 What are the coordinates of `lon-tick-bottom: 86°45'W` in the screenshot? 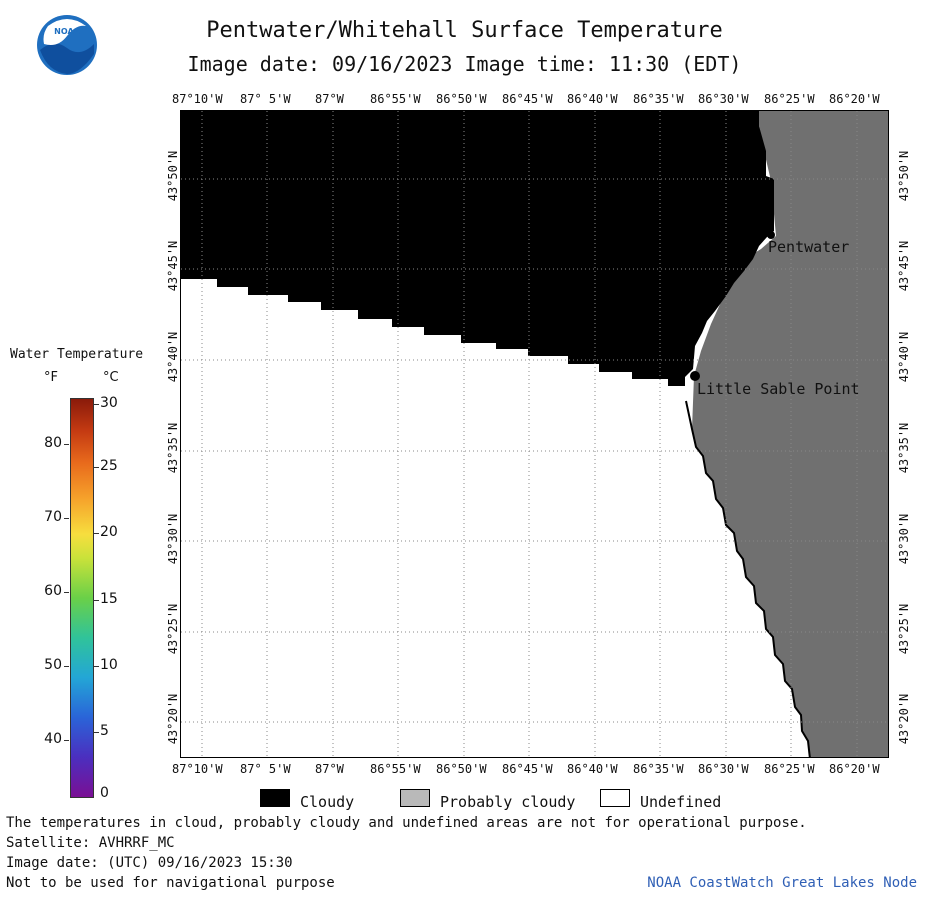 It's located at (527, 769).